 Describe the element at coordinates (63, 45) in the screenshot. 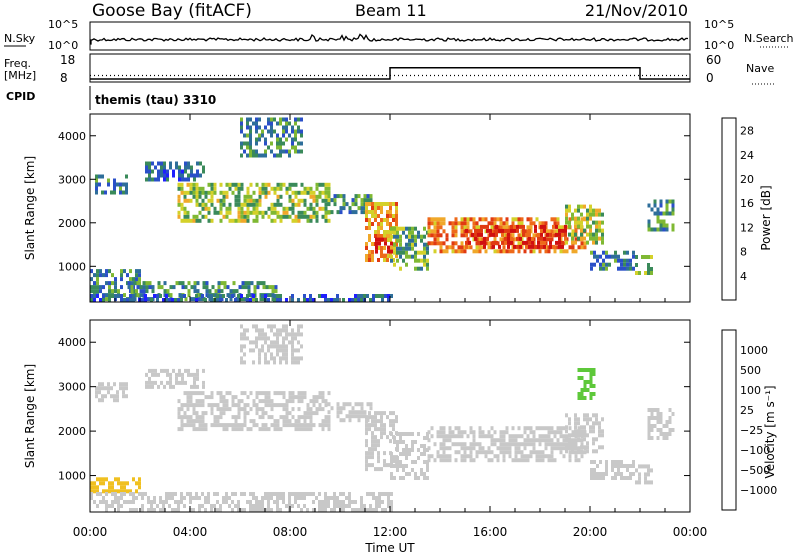

I see `noise-left-tick-bottom: 10^0` at that location.